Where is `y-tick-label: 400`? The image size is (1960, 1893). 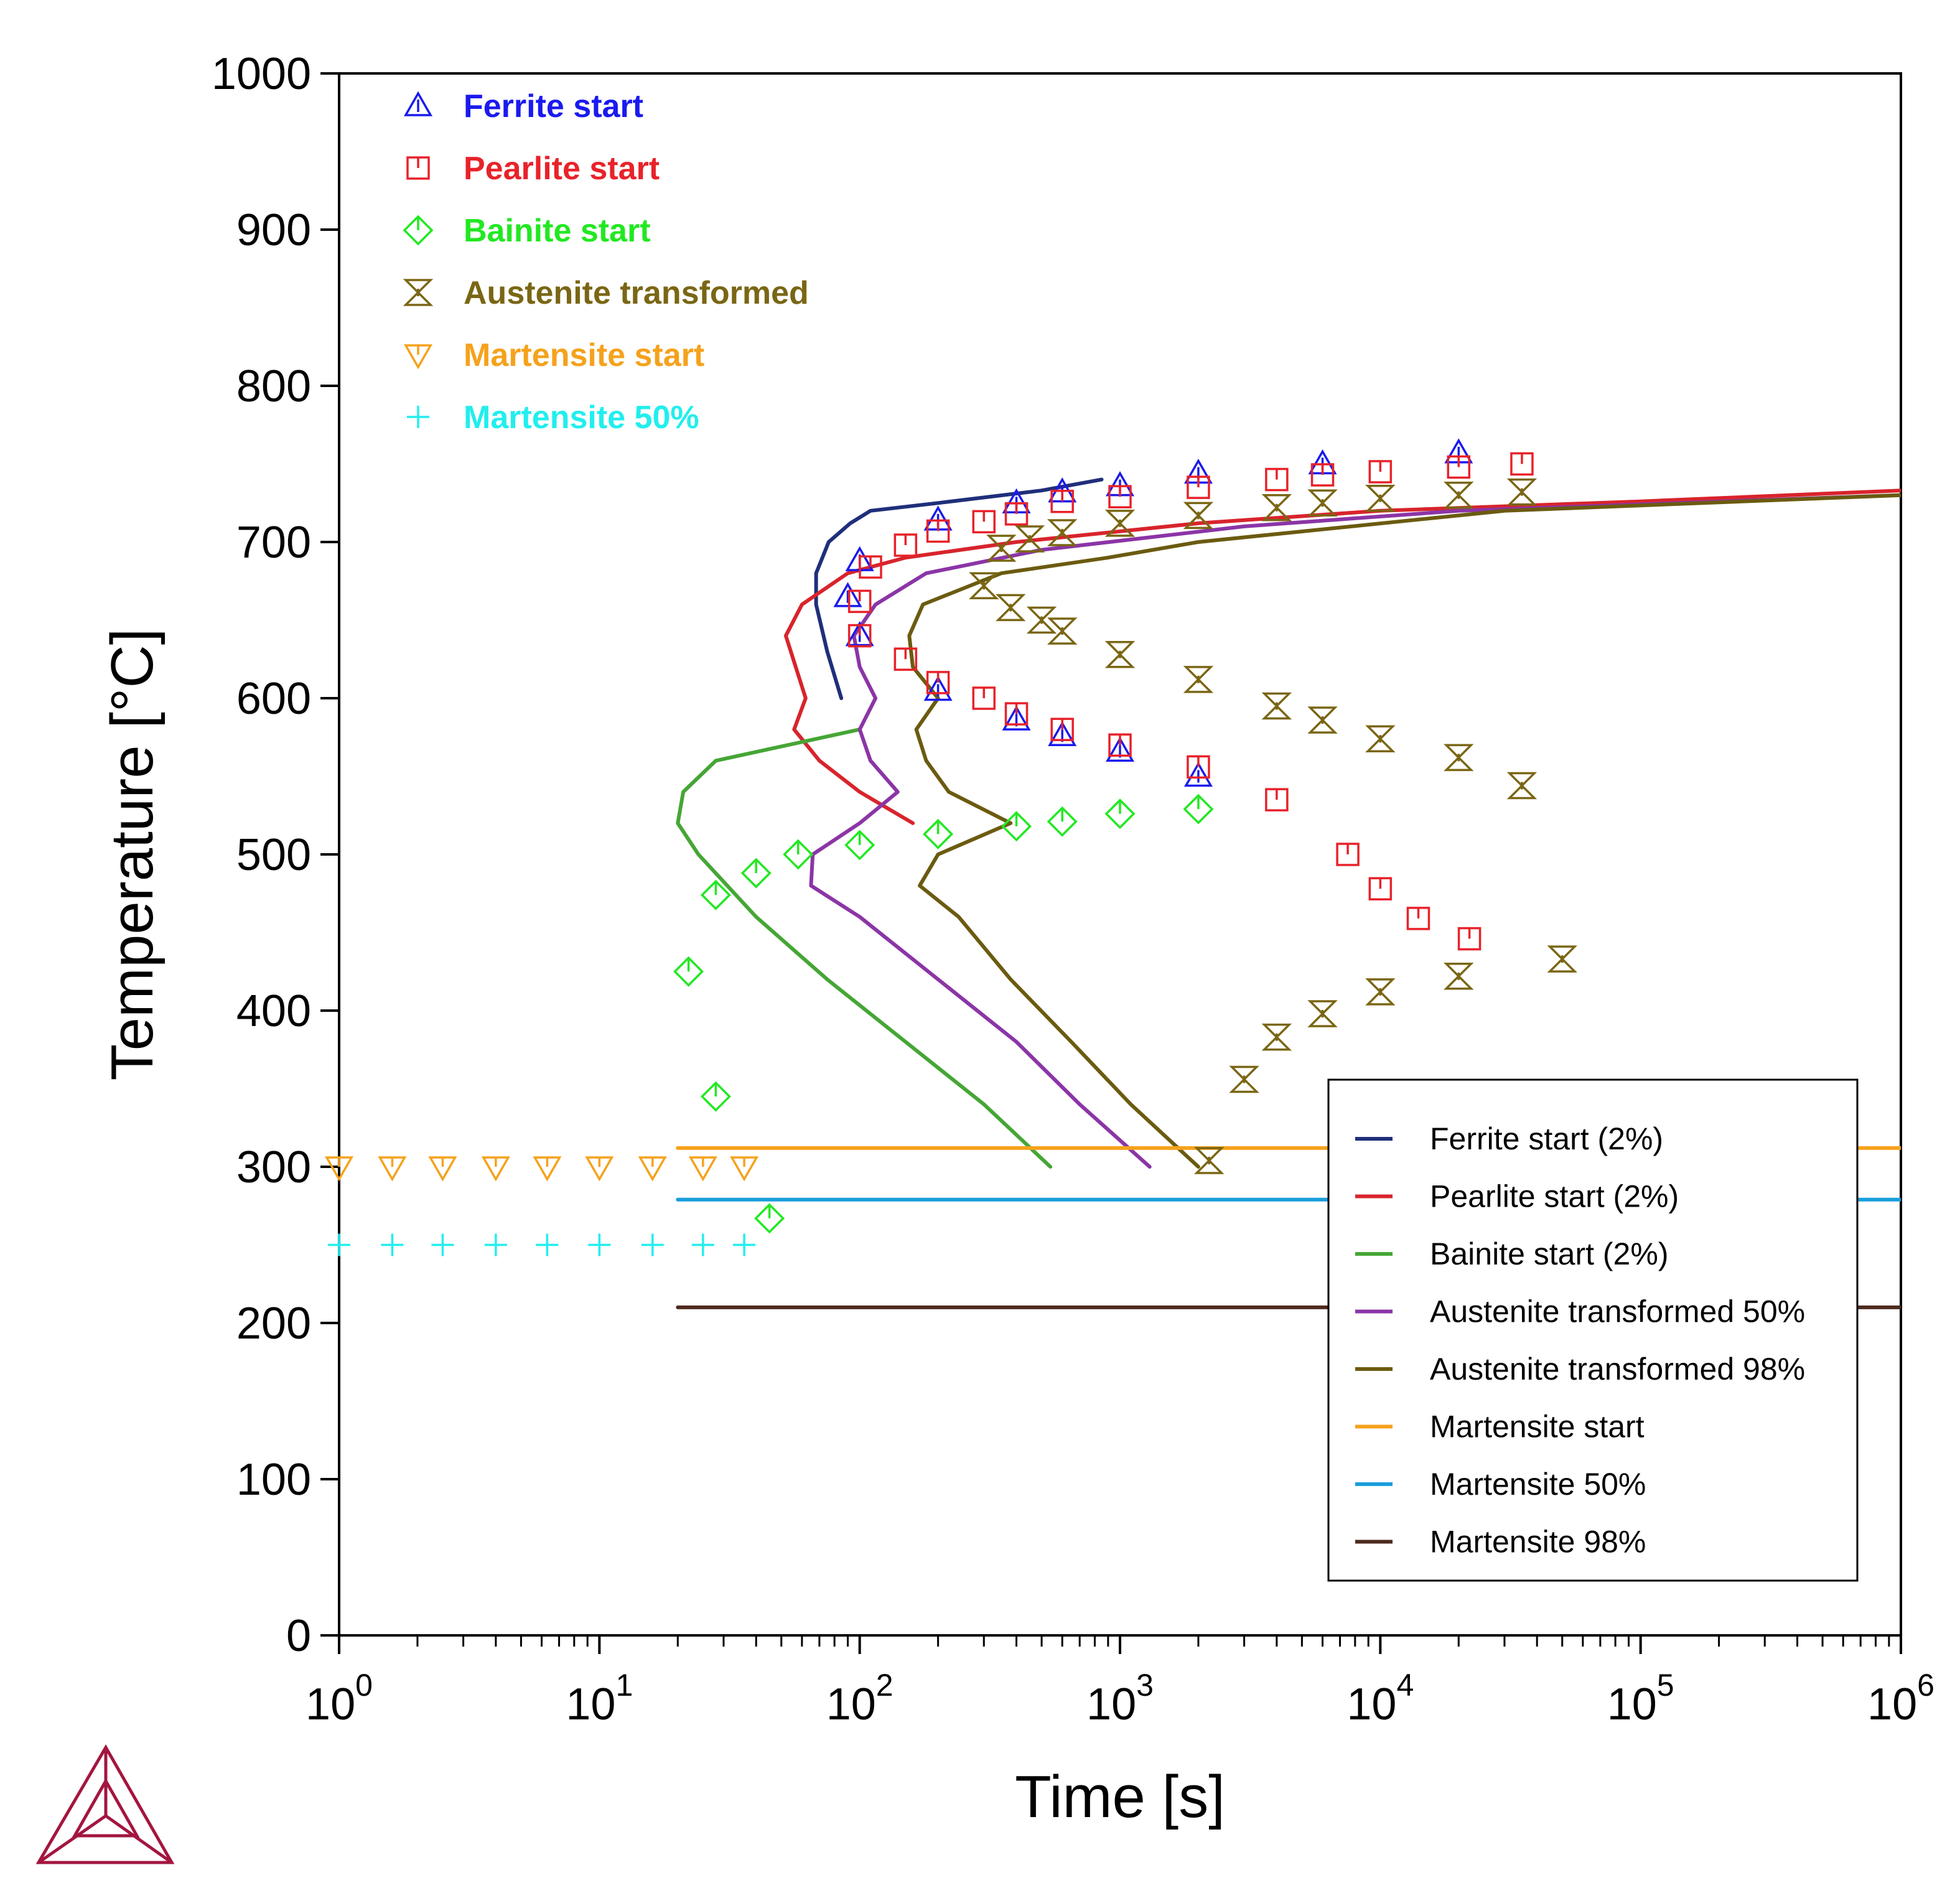
y-tick-label: 400 is located at coordinates (273, 1011).